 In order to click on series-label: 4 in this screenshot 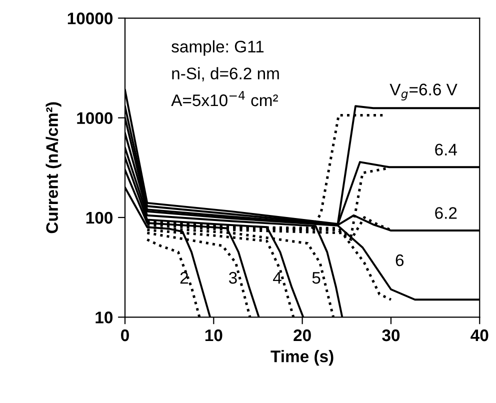, I will do `click(277, 278)`.